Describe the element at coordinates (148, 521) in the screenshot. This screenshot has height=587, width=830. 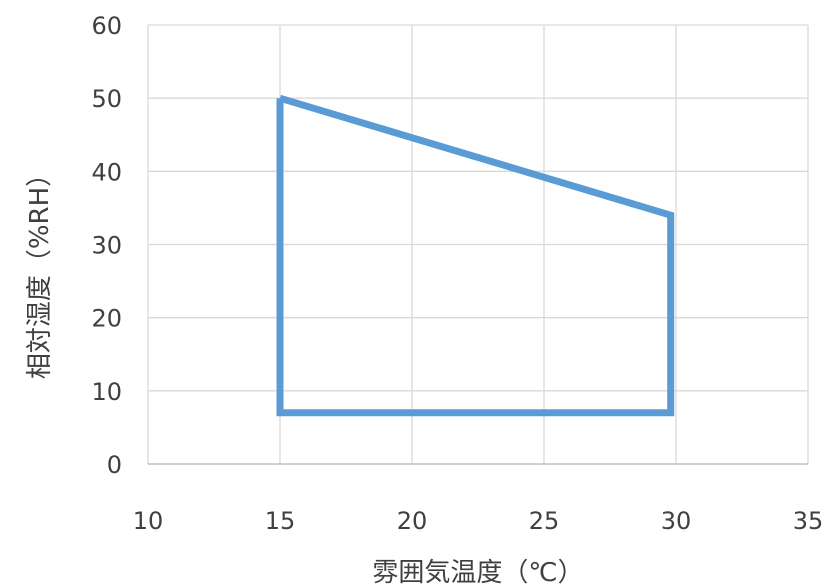
I see `x-tick-label: 10` at that location.